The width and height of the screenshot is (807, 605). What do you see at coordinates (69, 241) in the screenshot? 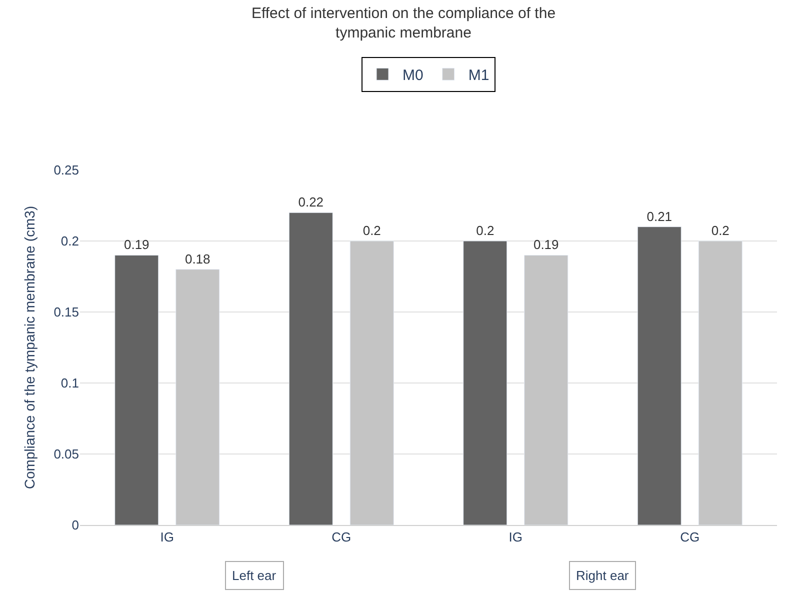
I see `y-tick-label: 0.2` at bounding box center [69, 241].